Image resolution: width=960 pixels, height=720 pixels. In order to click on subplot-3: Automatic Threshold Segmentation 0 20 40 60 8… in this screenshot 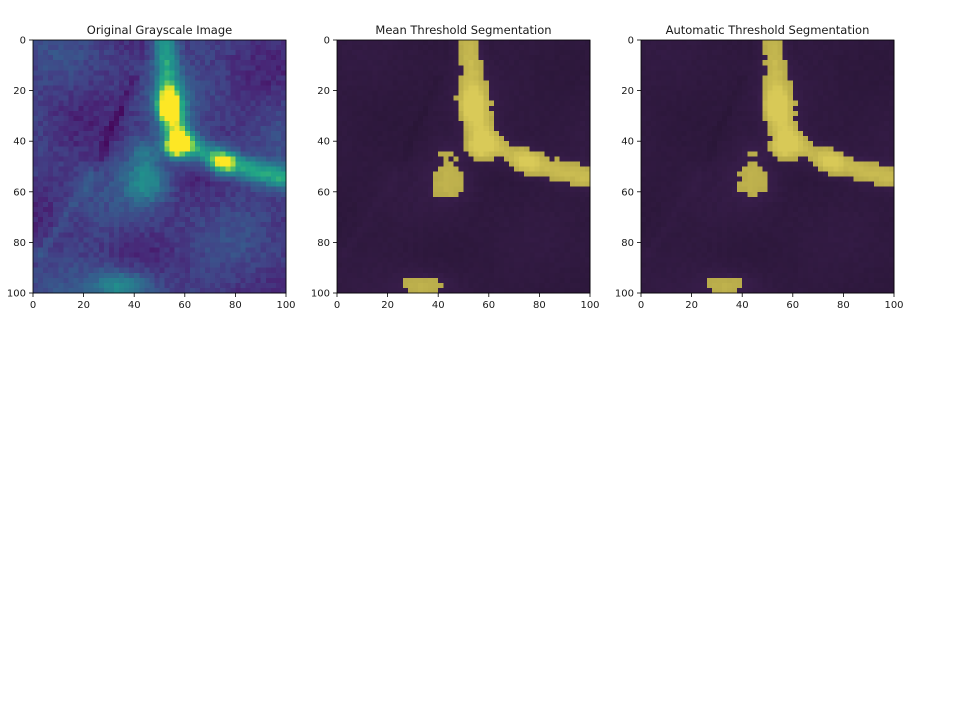, I will do `click(759, 167)`.